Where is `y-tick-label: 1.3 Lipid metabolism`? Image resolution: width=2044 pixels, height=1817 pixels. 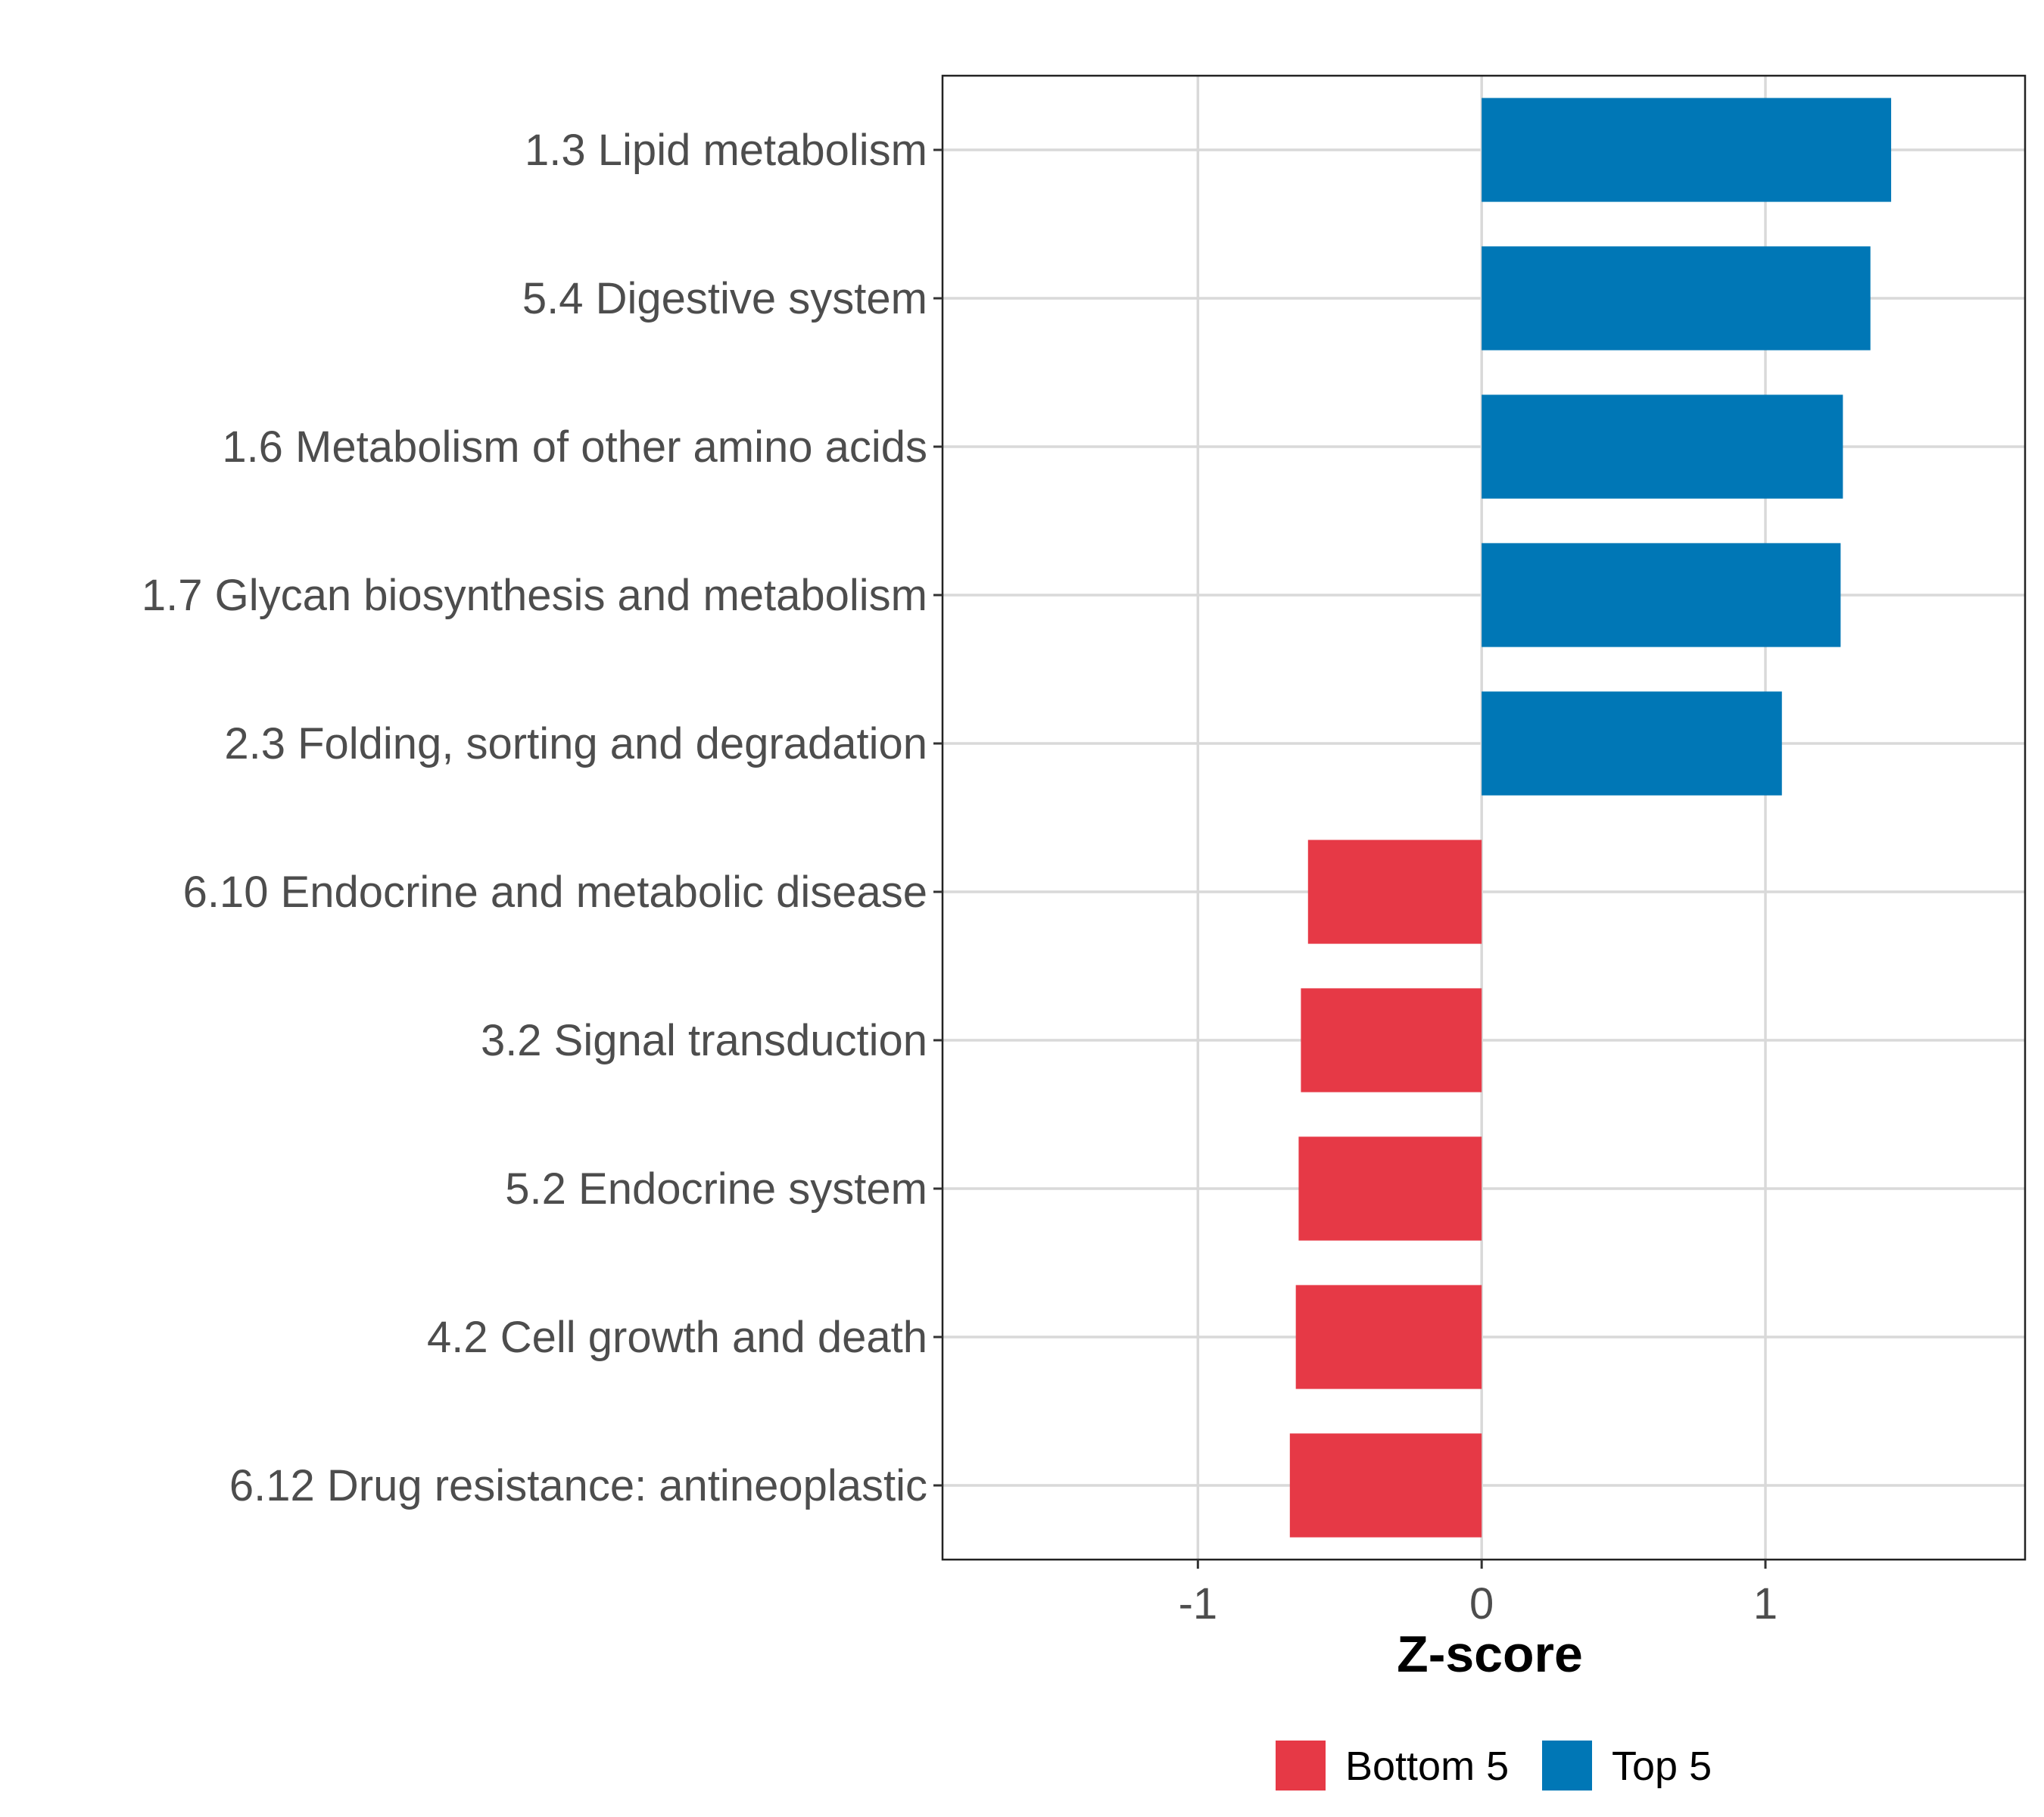 y-tick-label: 1.3 Lipid metabolism is located at coordinates (726, 150).